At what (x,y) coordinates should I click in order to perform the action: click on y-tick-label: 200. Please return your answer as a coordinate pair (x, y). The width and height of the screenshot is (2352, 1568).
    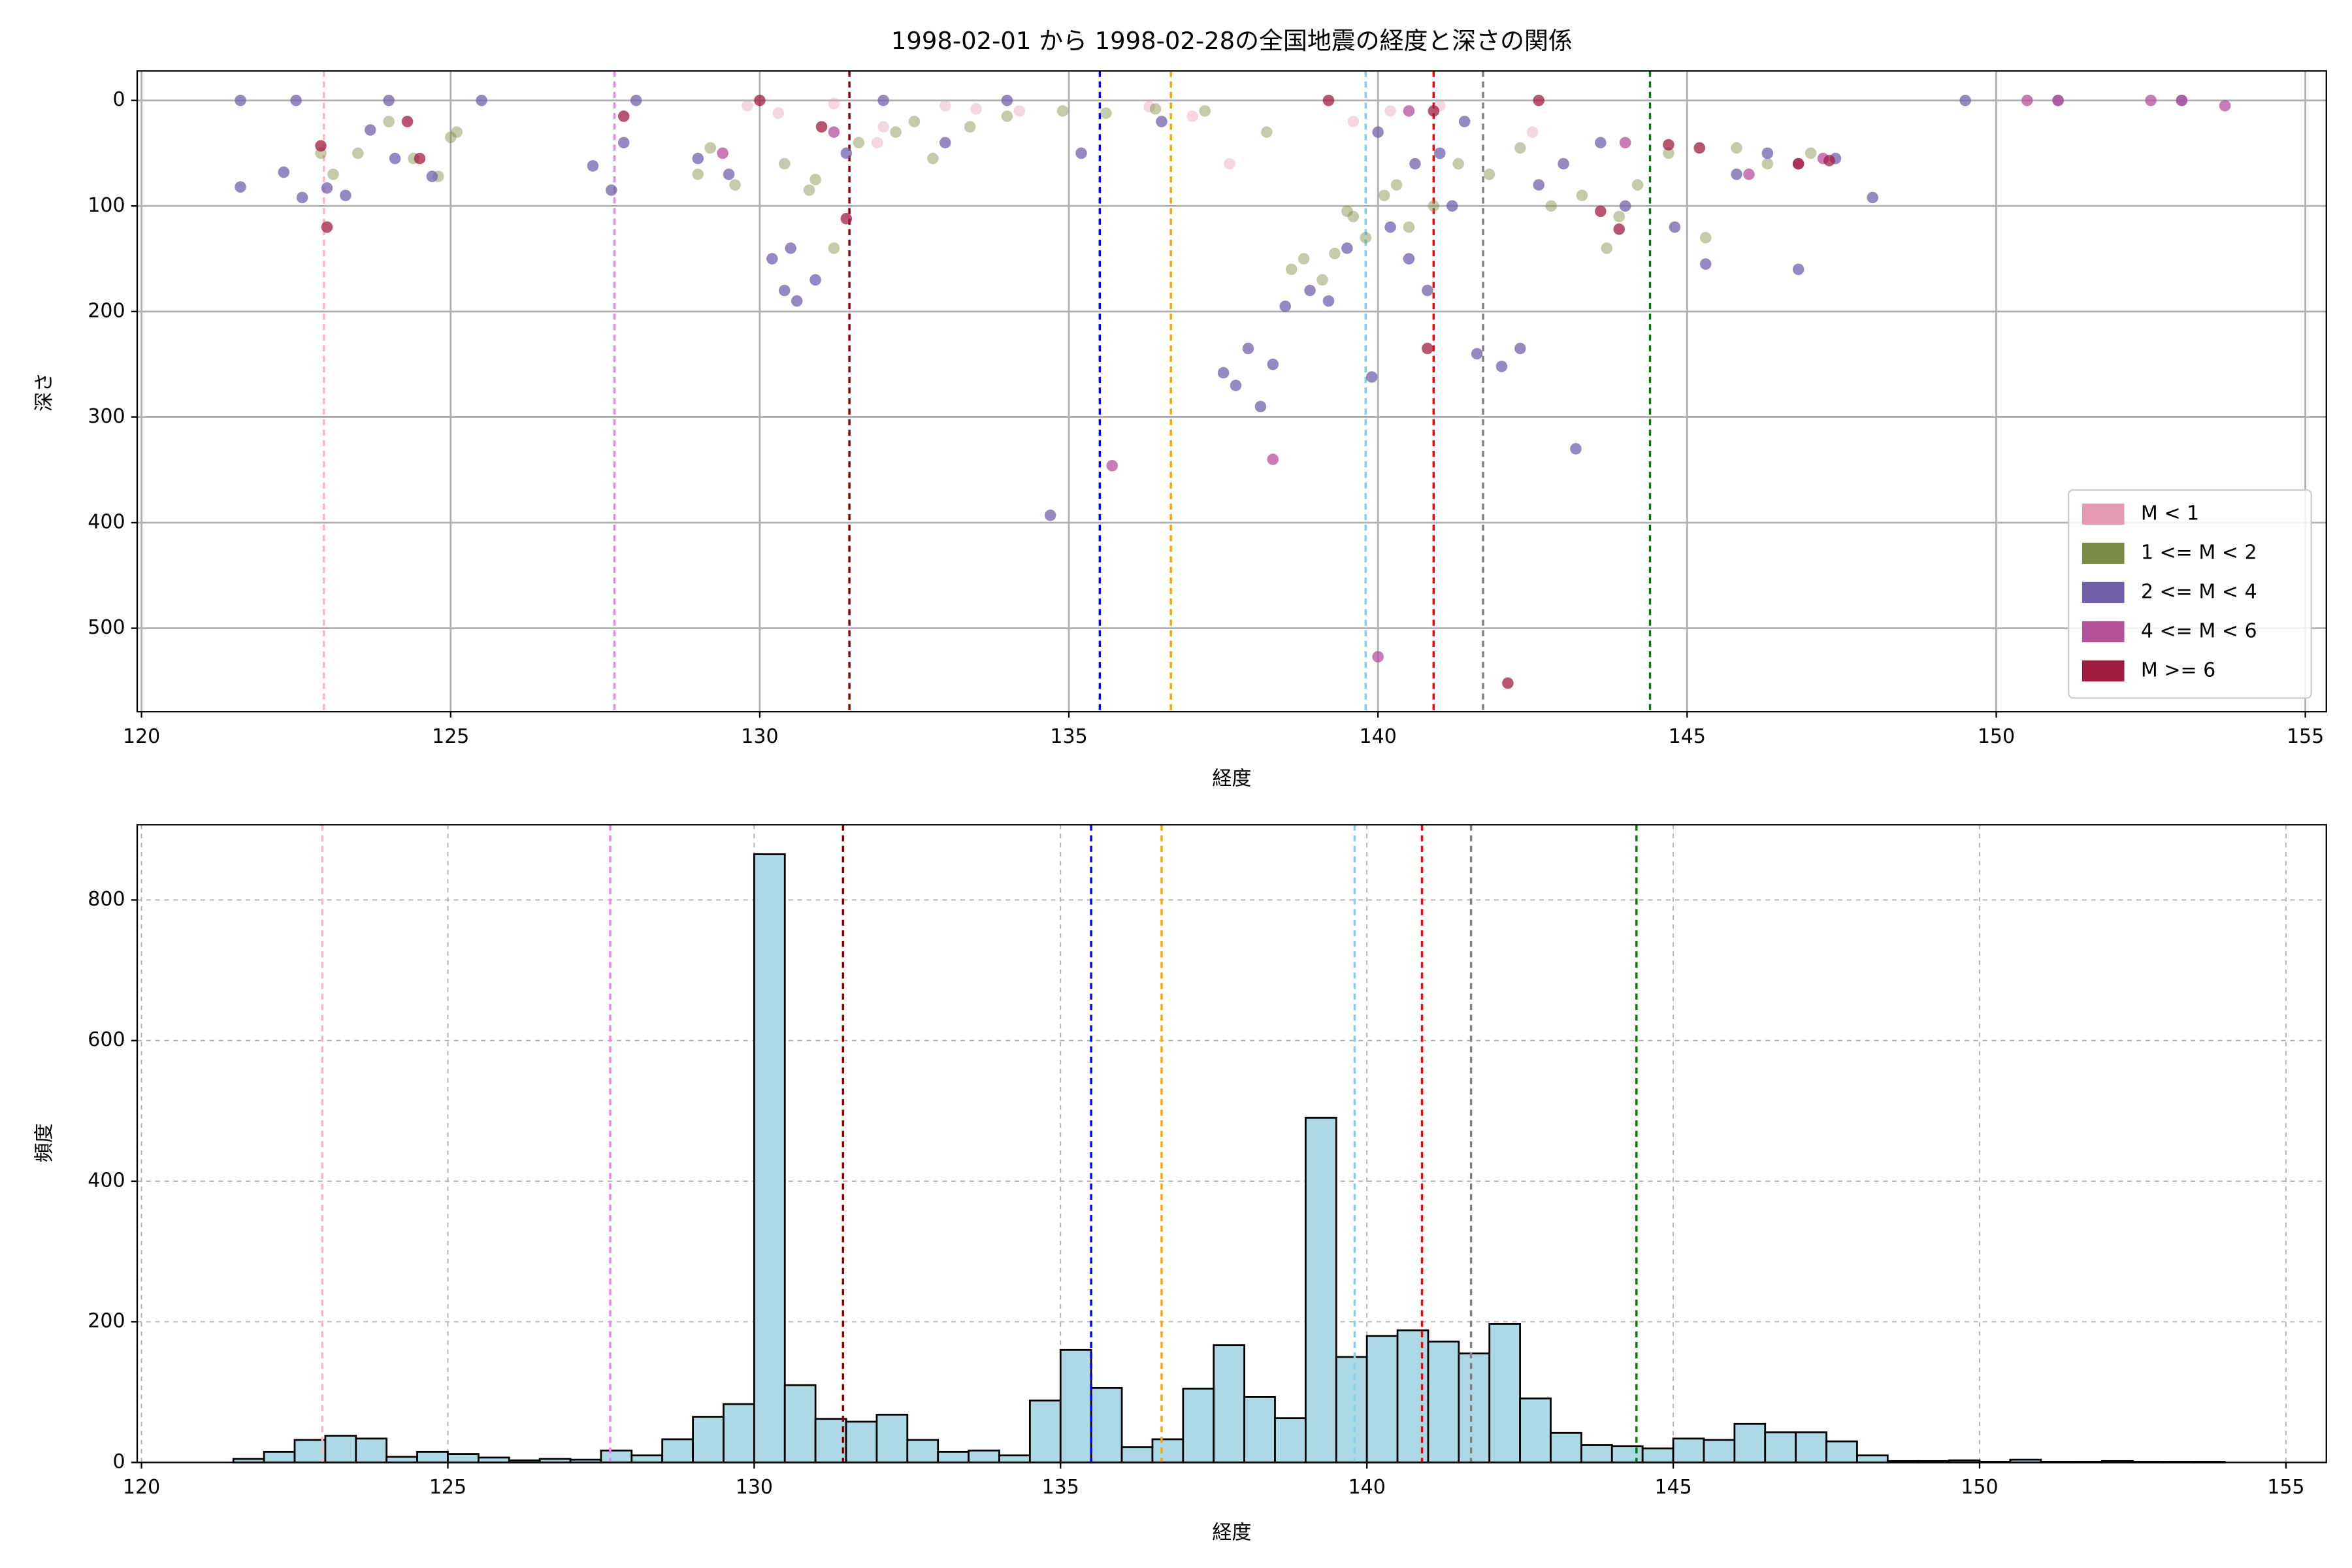
    Looking at the image, I should click on (106, 310).